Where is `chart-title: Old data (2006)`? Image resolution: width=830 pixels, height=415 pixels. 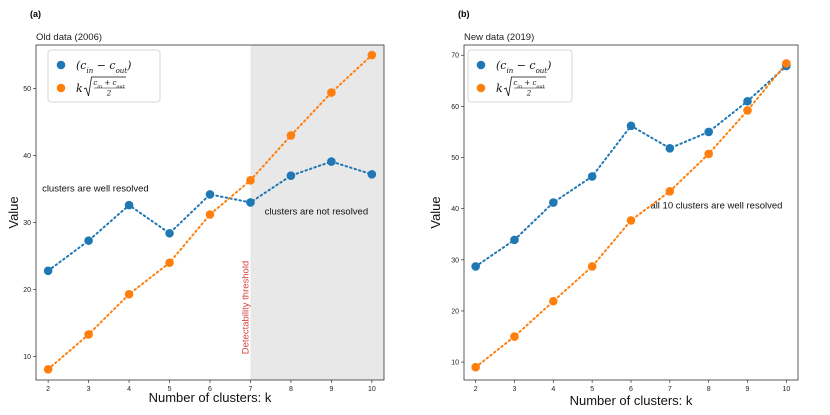
chart-title: Old data (2006) is located at coordinates (69, 37).